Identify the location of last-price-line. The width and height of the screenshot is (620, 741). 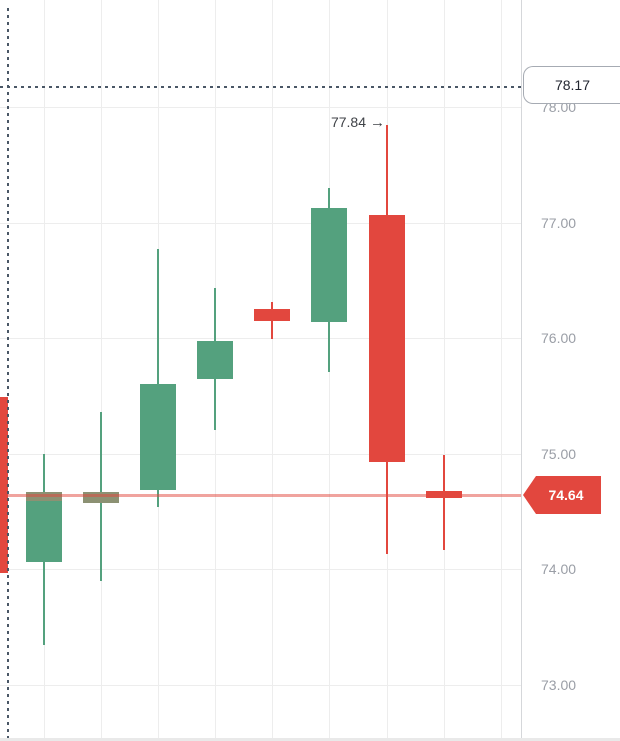
(260, 495).